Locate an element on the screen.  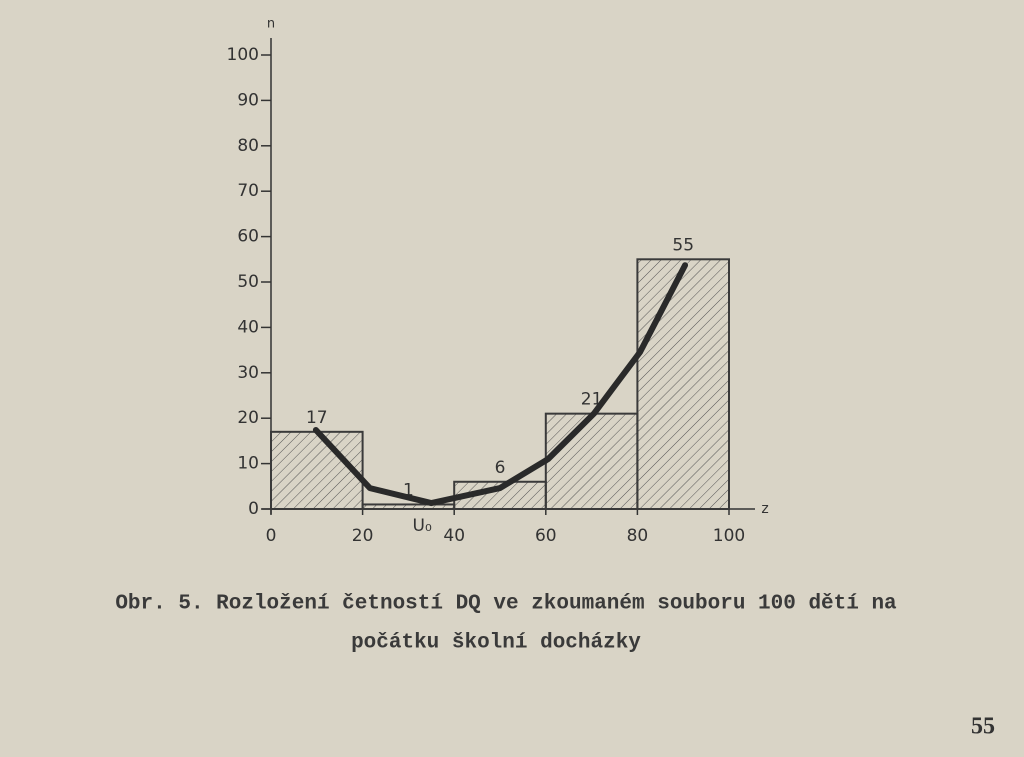
x-tick-label: 100 is located at coordinates (729, 536).